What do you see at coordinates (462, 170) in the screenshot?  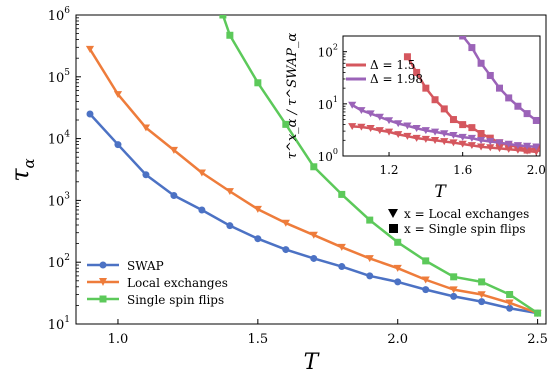 I see `x-tick-label: 1.6` at bounding box center [462, 170].